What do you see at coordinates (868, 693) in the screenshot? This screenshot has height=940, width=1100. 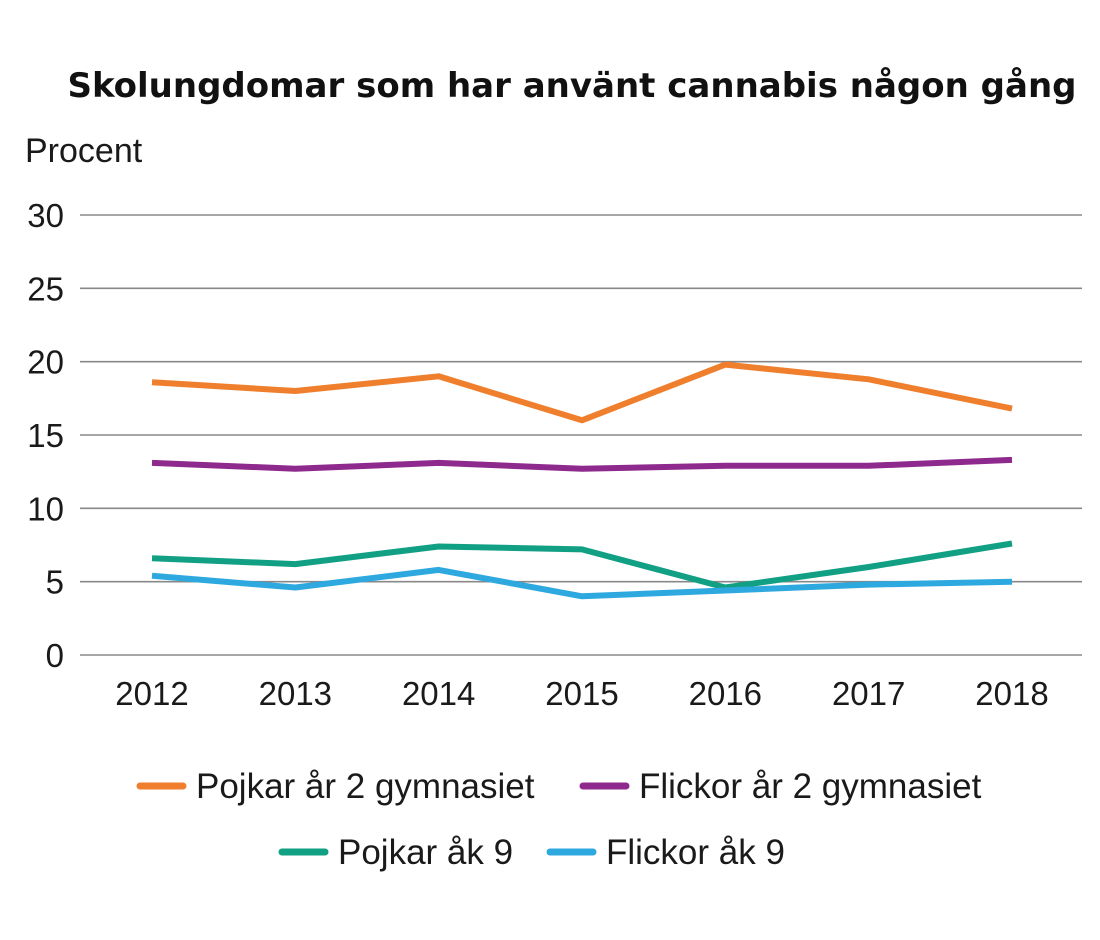 I see `x-tick-label: 2017` at bounding box center [868, 693].